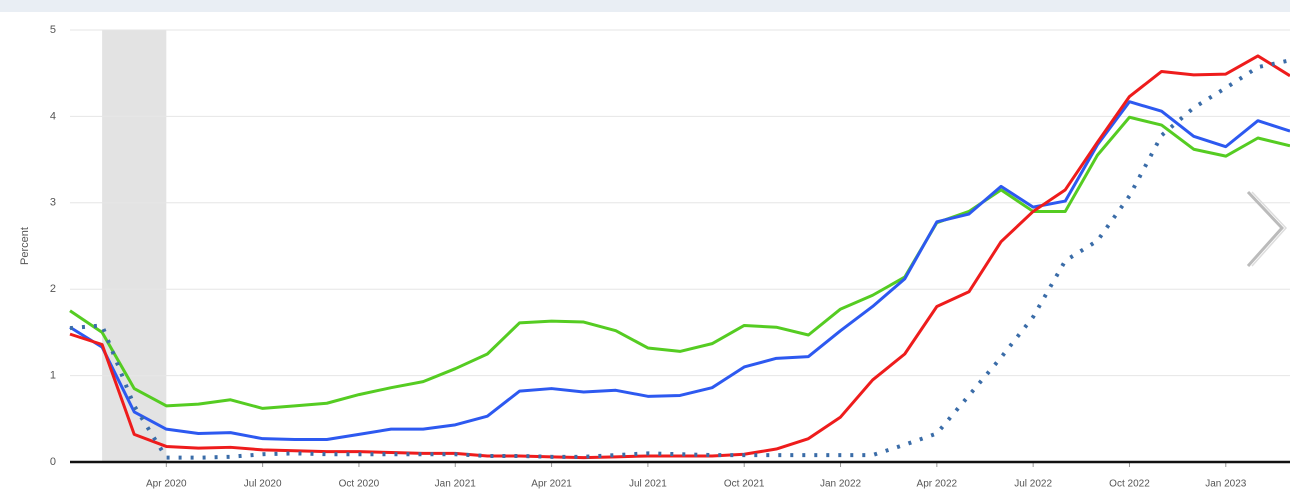 This screenshot has height=493, width=1290. Describe the element at coordinates (551, 484) in the screenshot. I see `x-tick-label: Apr 2021` at that location.